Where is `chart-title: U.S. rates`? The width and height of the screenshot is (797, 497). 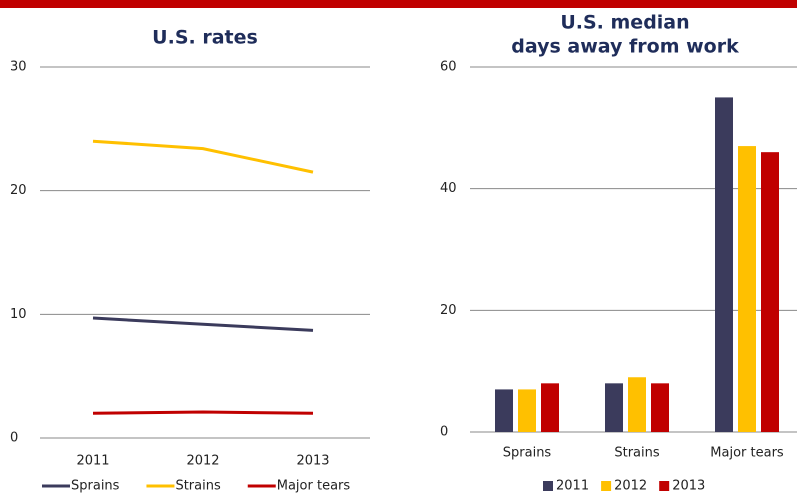 chart-title: U.S. rates is located at coordinates (205, 38).